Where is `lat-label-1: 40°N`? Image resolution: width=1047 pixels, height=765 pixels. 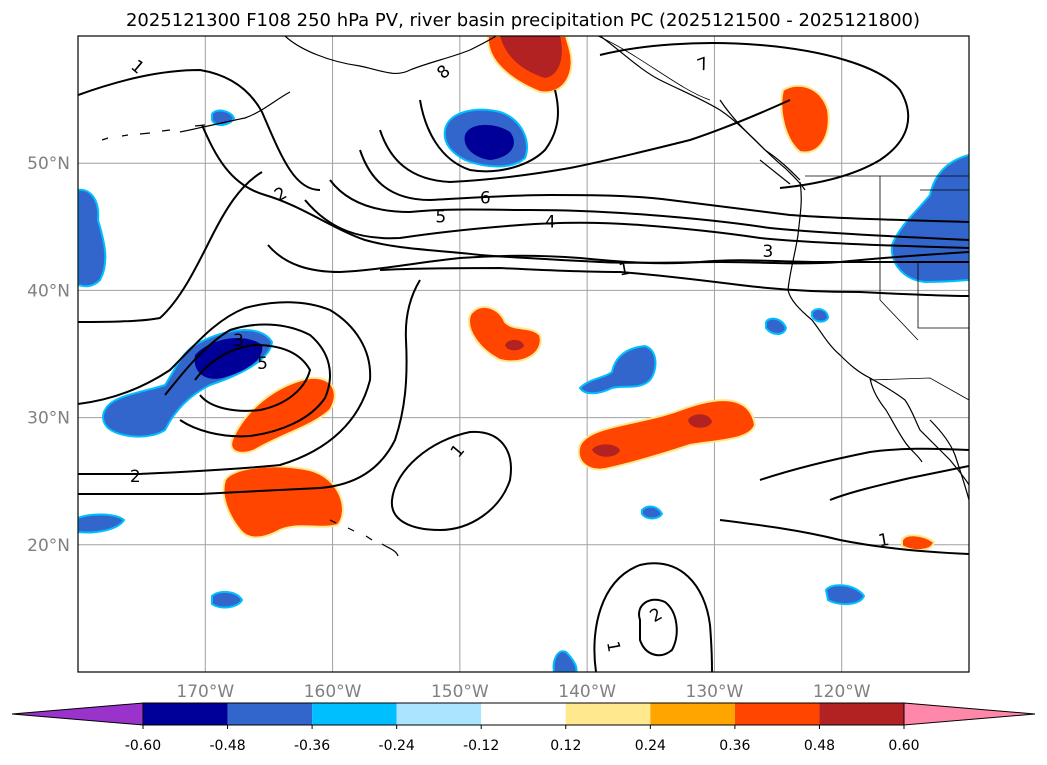
lat-label-1: 40°N is located at coordinates (48, 291).